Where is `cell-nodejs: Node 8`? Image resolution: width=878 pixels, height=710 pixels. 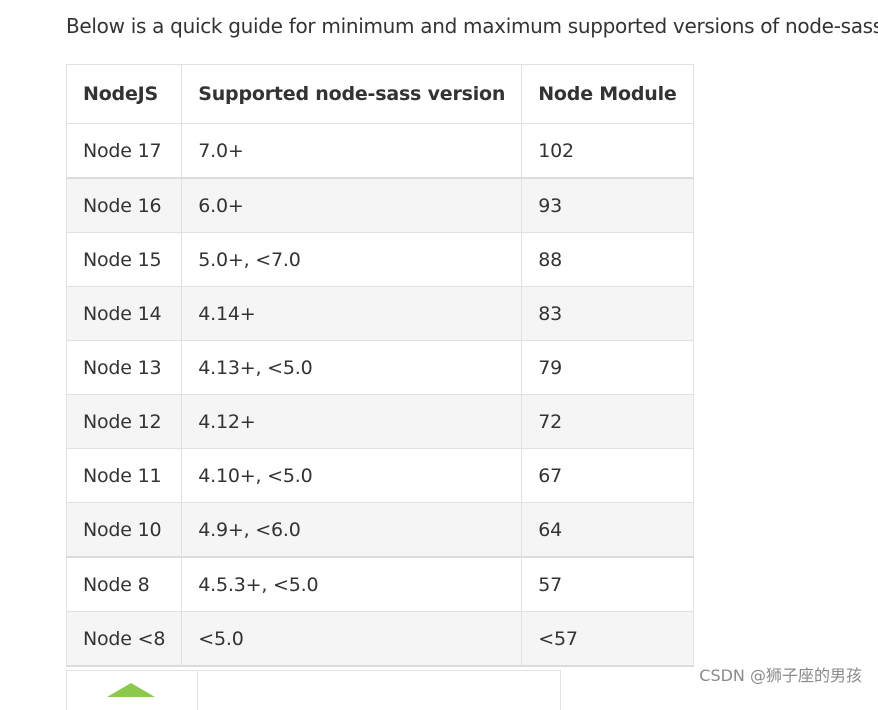 cell-nodejs: Node 8 is located at coordinates (124, 584).